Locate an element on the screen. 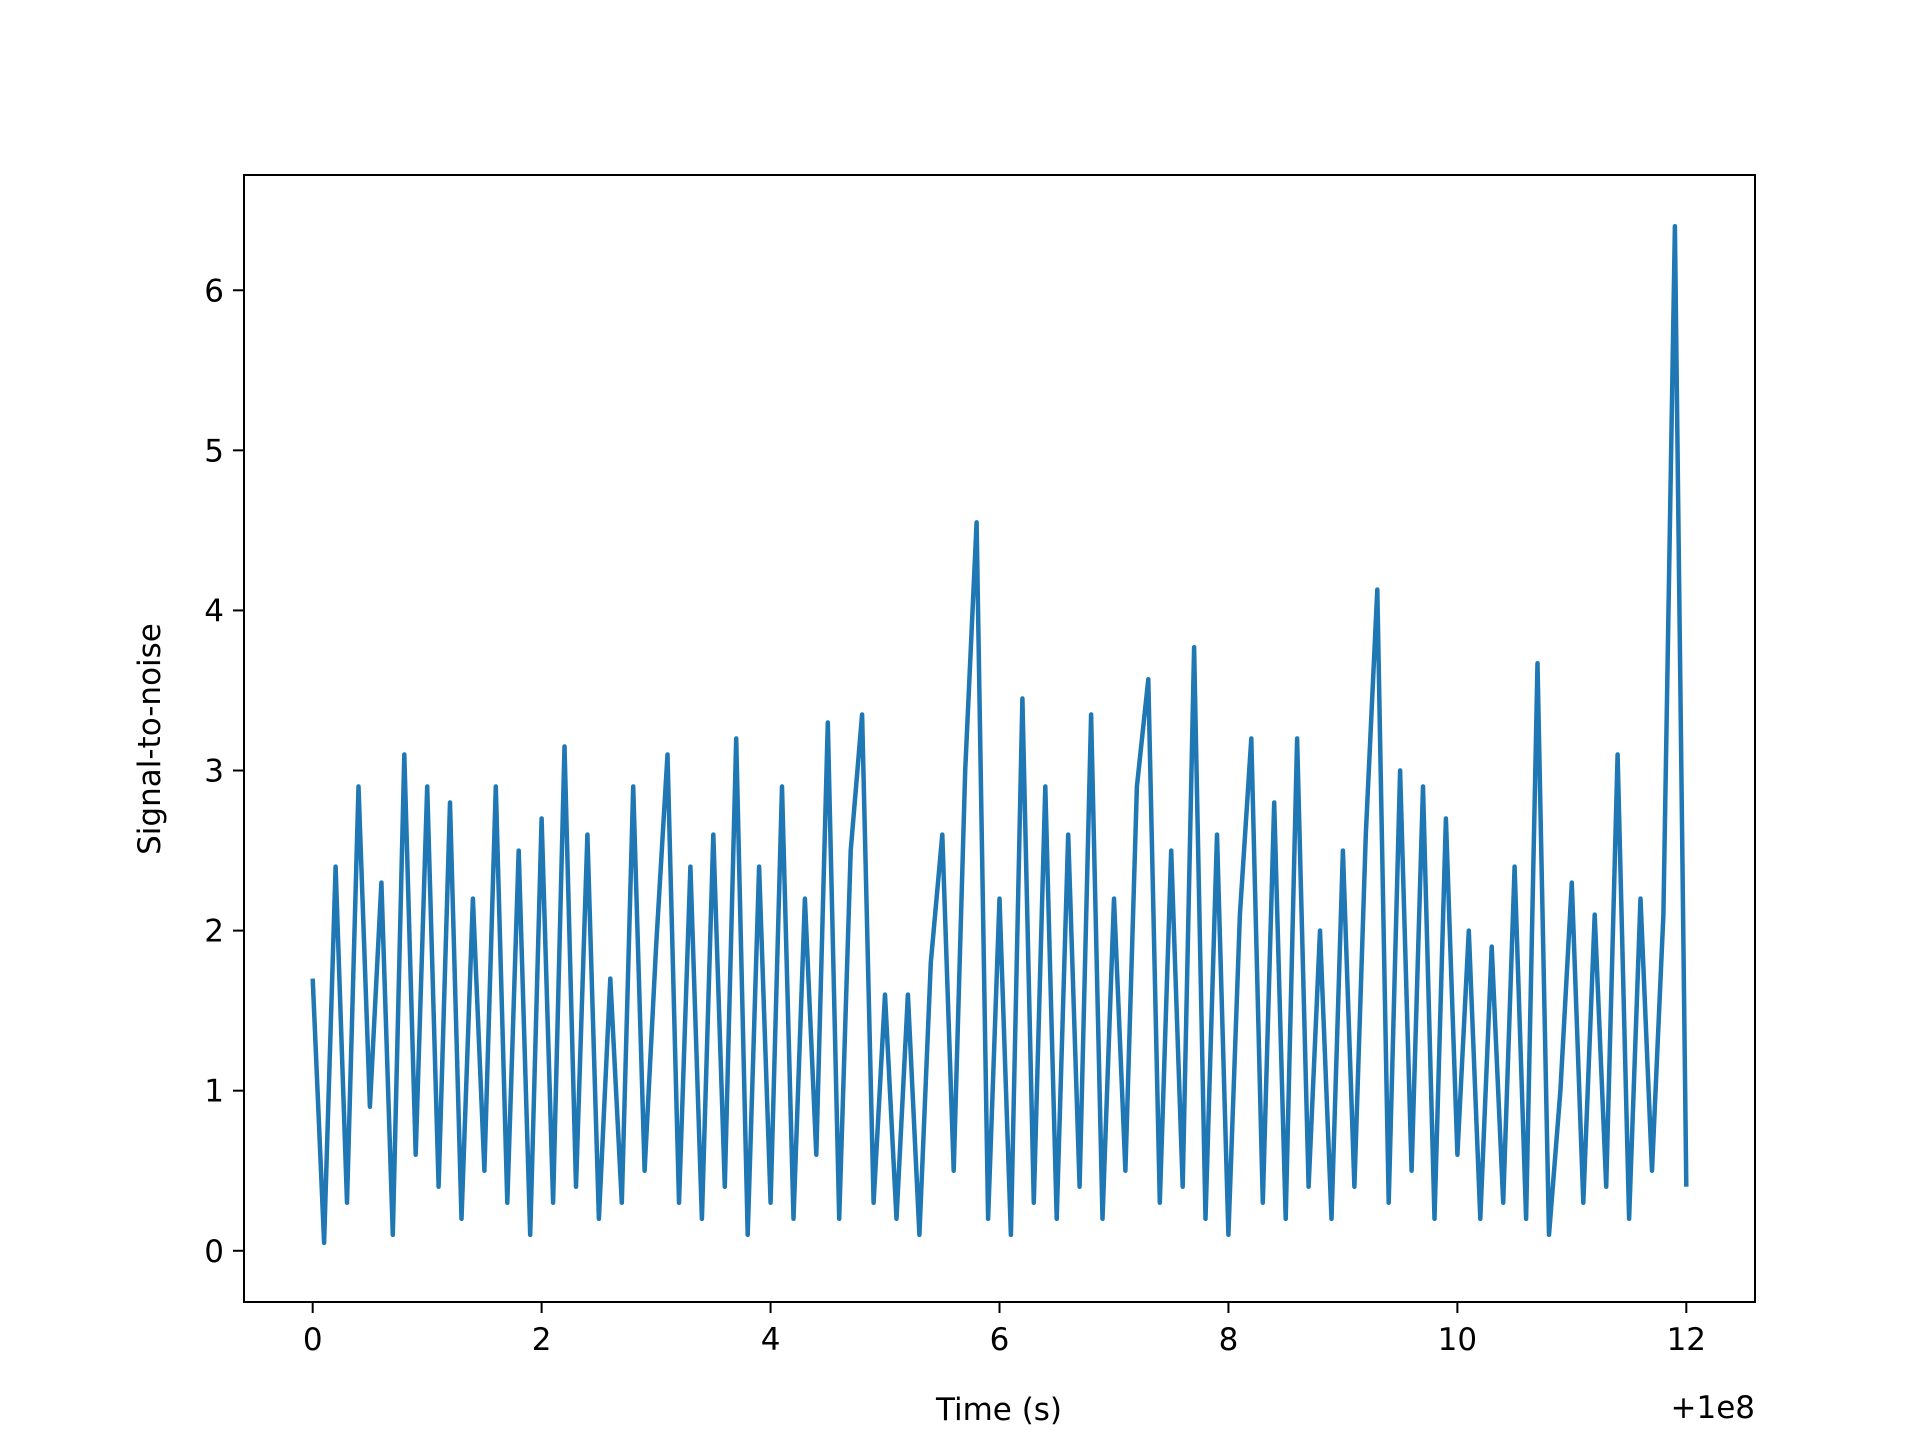 This screenshot has width=1920, height=1440. x-tick-label: 2 is located at coordinates (542, 1340).